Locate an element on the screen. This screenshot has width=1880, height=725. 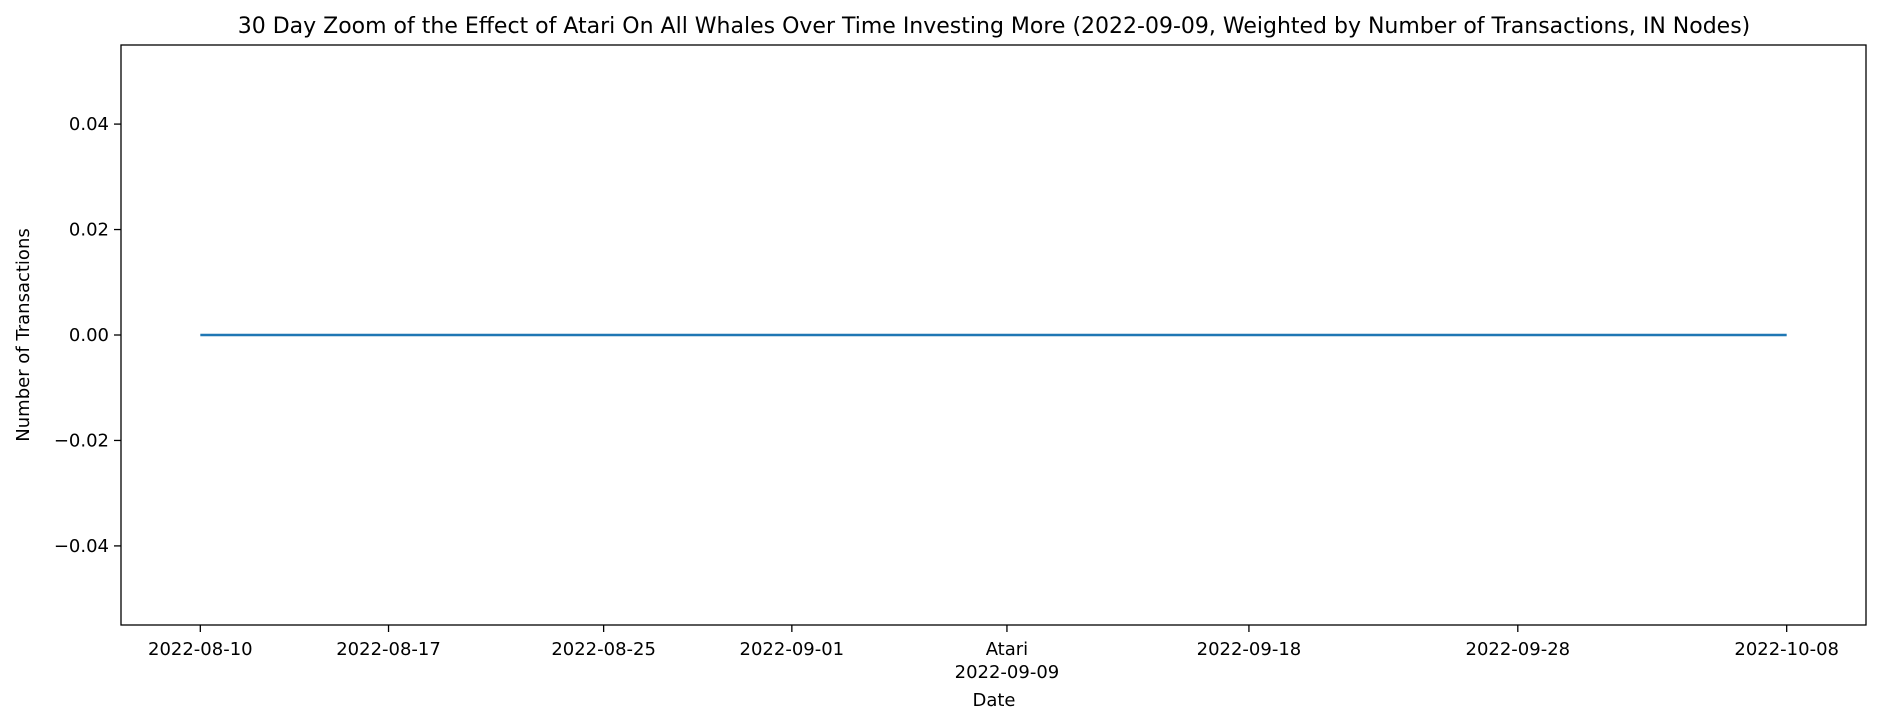
x-tick-label: 2022-09-18 is located at coordinates (1249, 649).